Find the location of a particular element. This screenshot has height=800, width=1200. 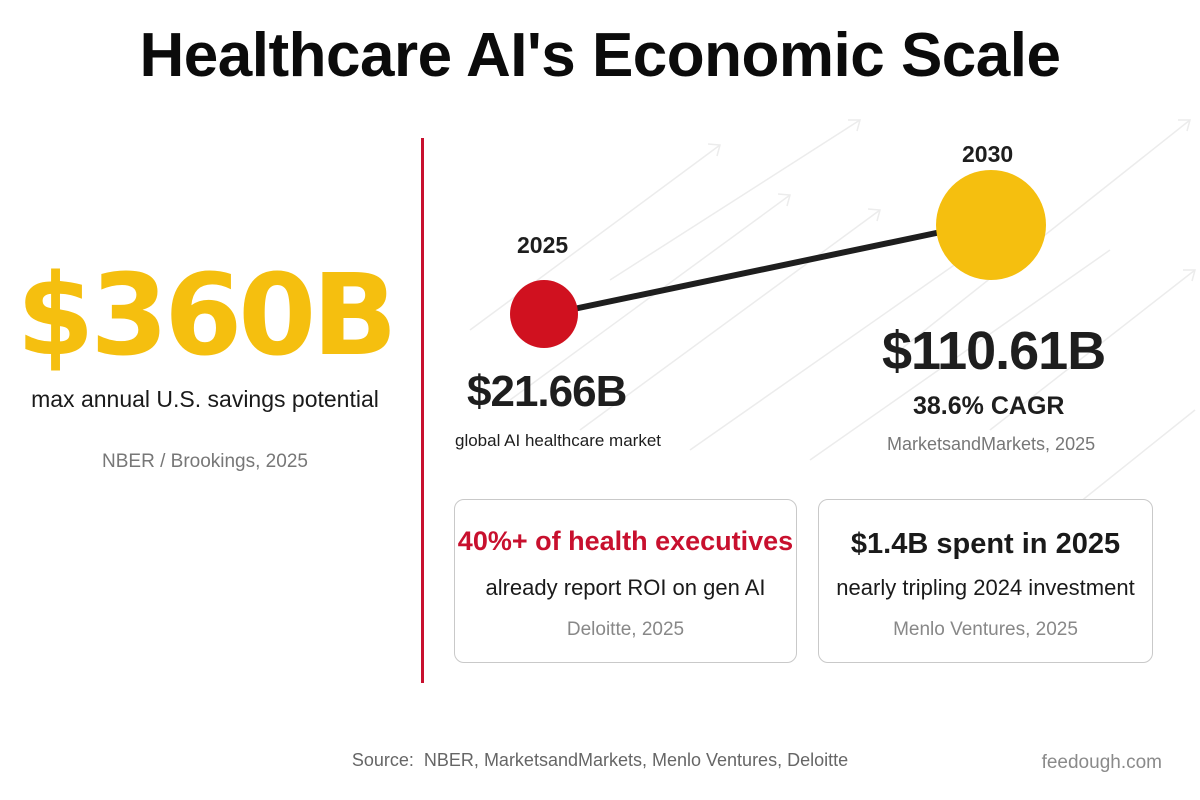

market-start-caption: global AI healthcare market is located at coordinates (558, 440).